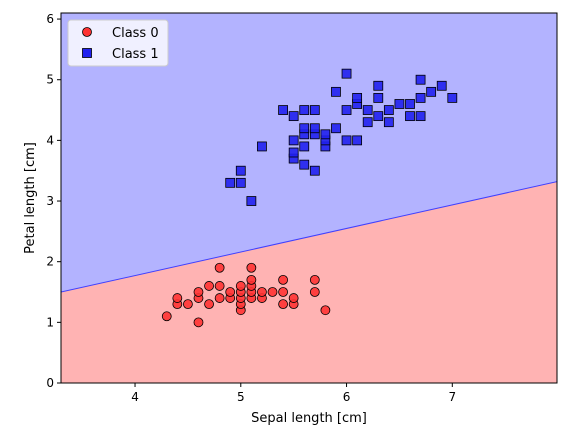 This screenshot has width=563, height=429. Describe the element at coordinates (135, 397) in the screenshot. I see `x-tick-label: 4` at that location.